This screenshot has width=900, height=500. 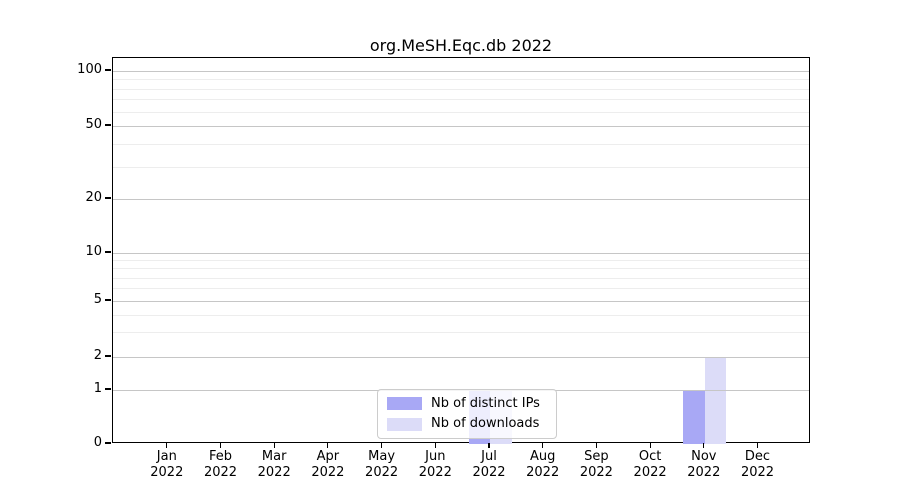 I want to click on x-tick-label-10: Oct 2022, so click(x=650, y=464).